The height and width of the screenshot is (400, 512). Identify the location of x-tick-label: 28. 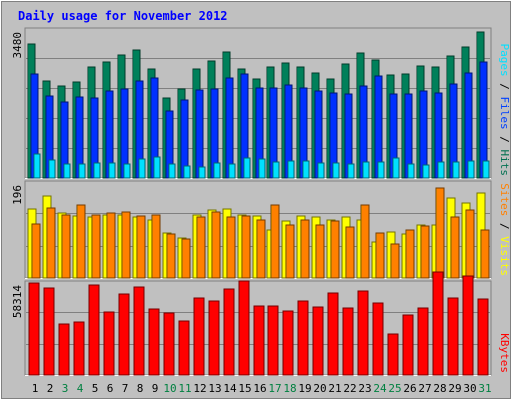
(439, 388).